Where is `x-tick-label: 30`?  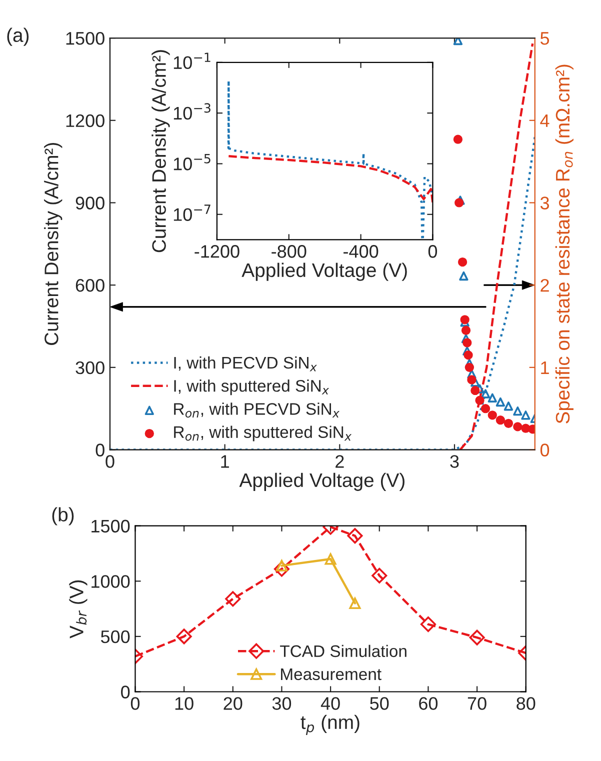
x-tick-label: 30 is located at coordinates (282, 703).